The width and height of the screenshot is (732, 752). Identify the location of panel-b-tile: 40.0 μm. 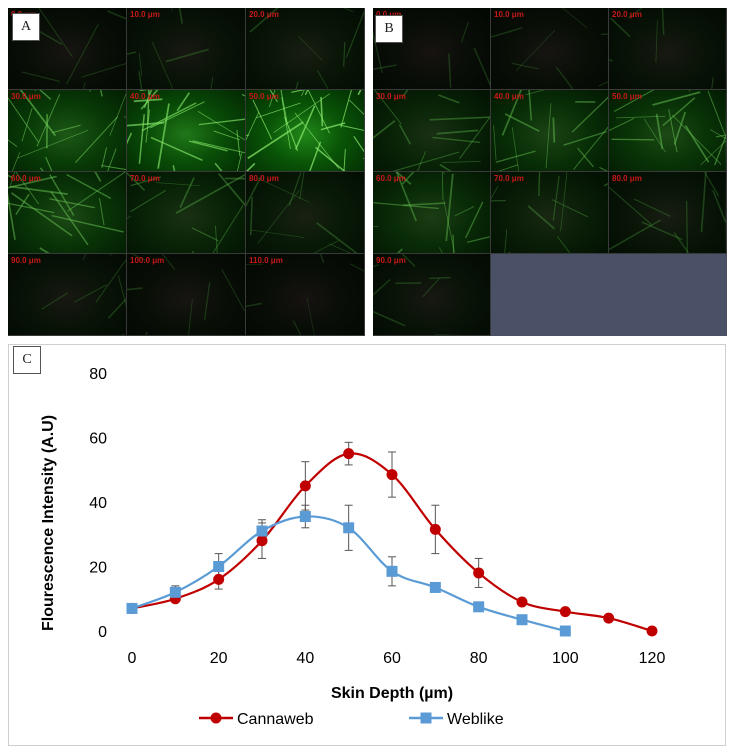
(550, 131).